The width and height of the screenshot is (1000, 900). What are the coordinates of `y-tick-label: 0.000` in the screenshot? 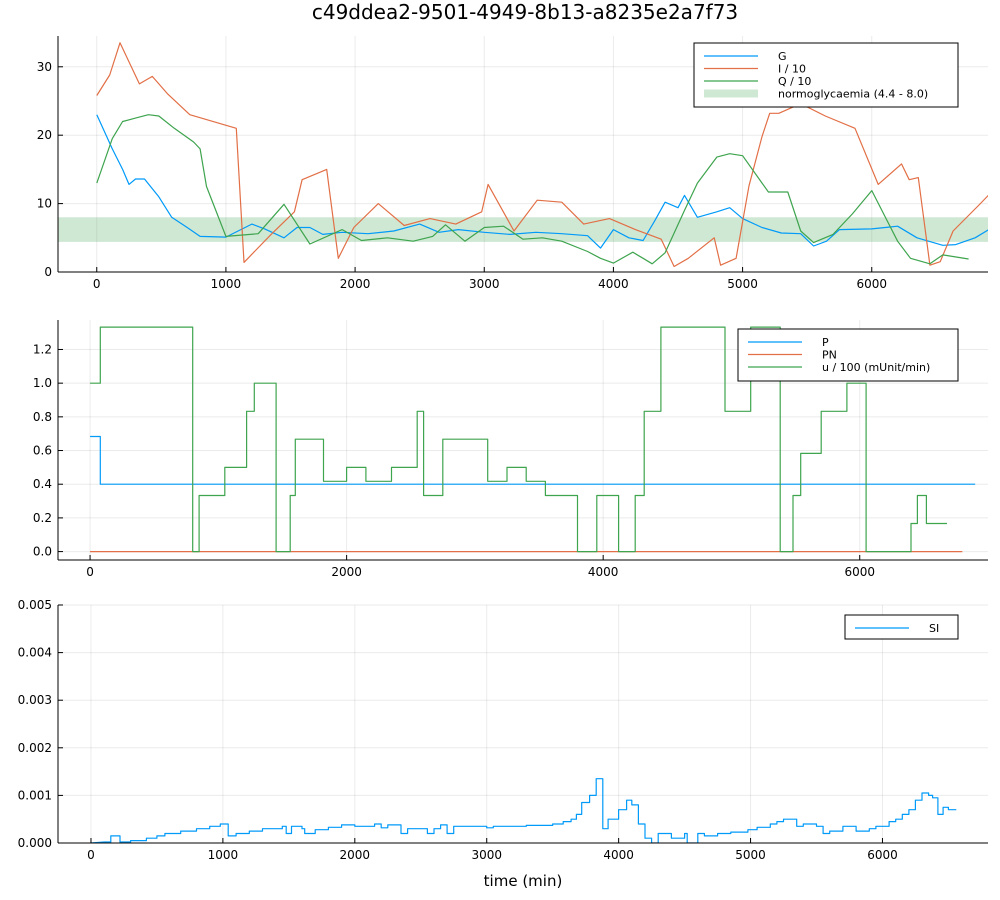 It's located at (35, 843).